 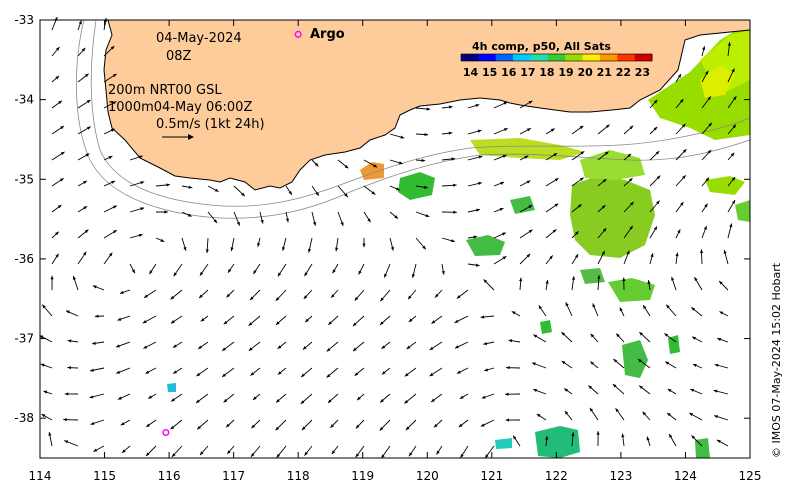 I want to click on date-label: 04-May-2024, so click(x=199, y=38).